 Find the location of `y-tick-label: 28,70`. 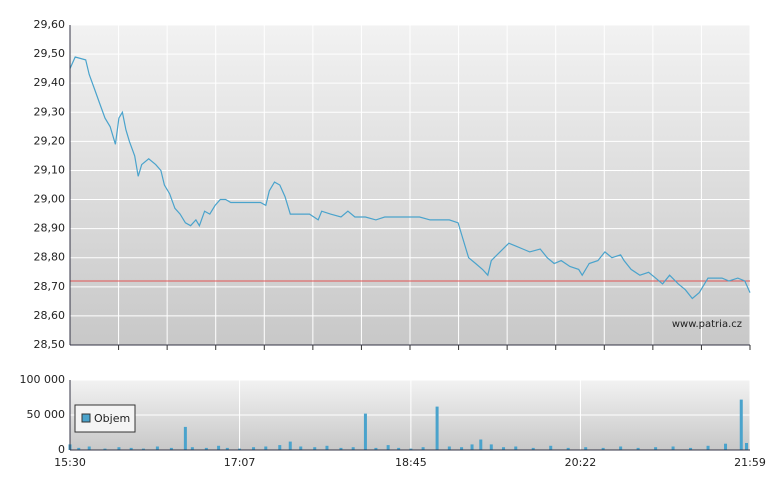

y-tick-label: 28,70 is located at coordinates (50, 286).